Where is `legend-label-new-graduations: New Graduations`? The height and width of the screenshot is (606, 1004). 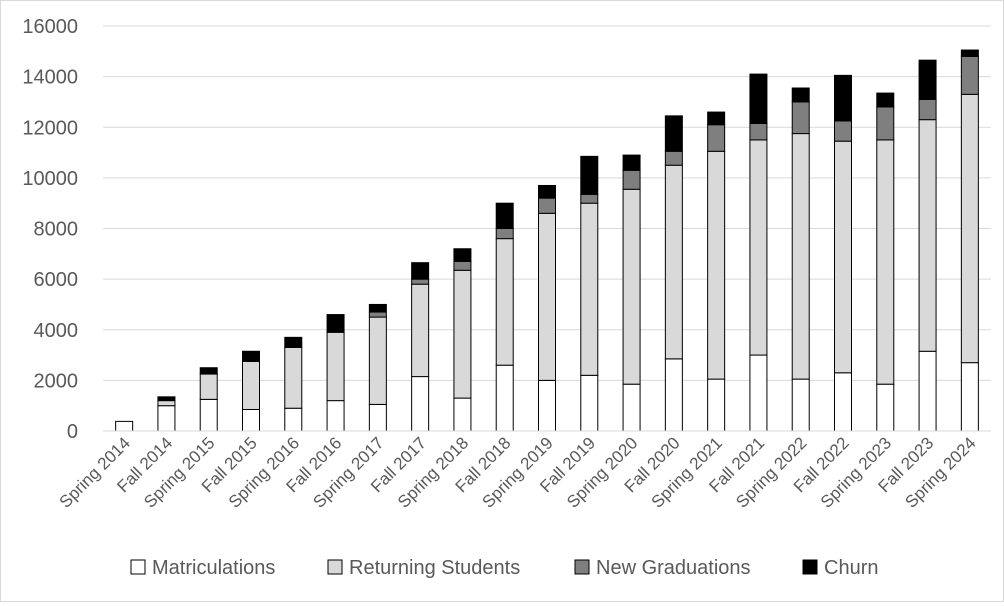 legend-label-new-graduations: New Graduations is located at coordinates (673, 568).